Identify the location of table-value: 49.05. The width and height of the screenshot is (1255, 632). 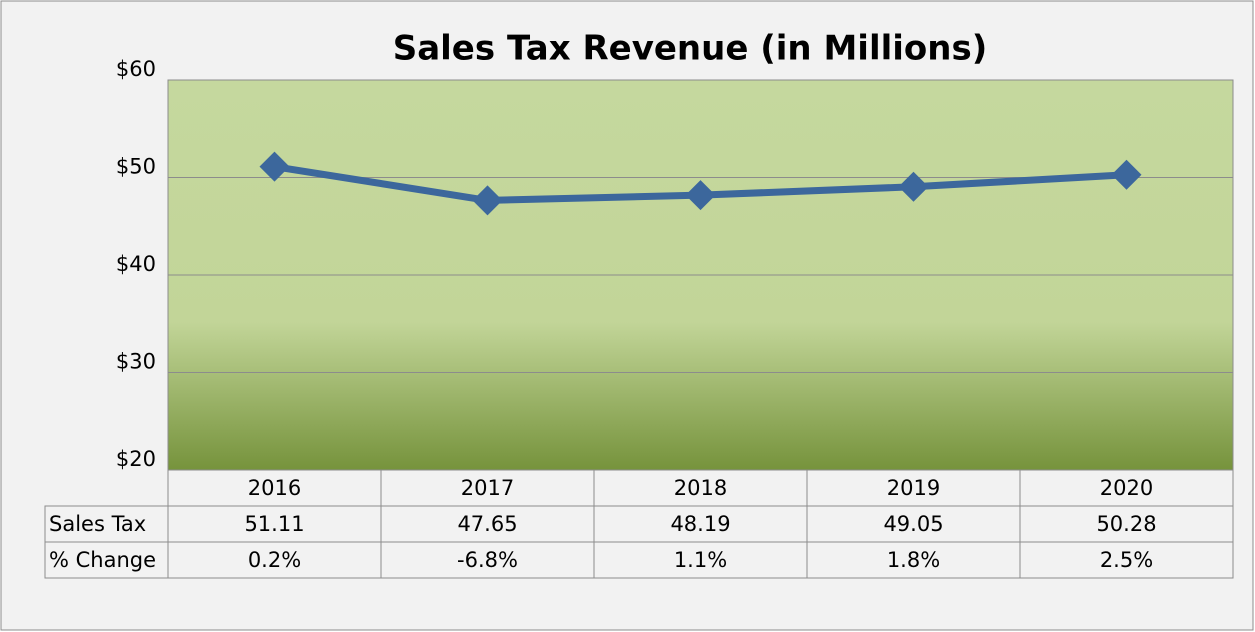
(913, 524).